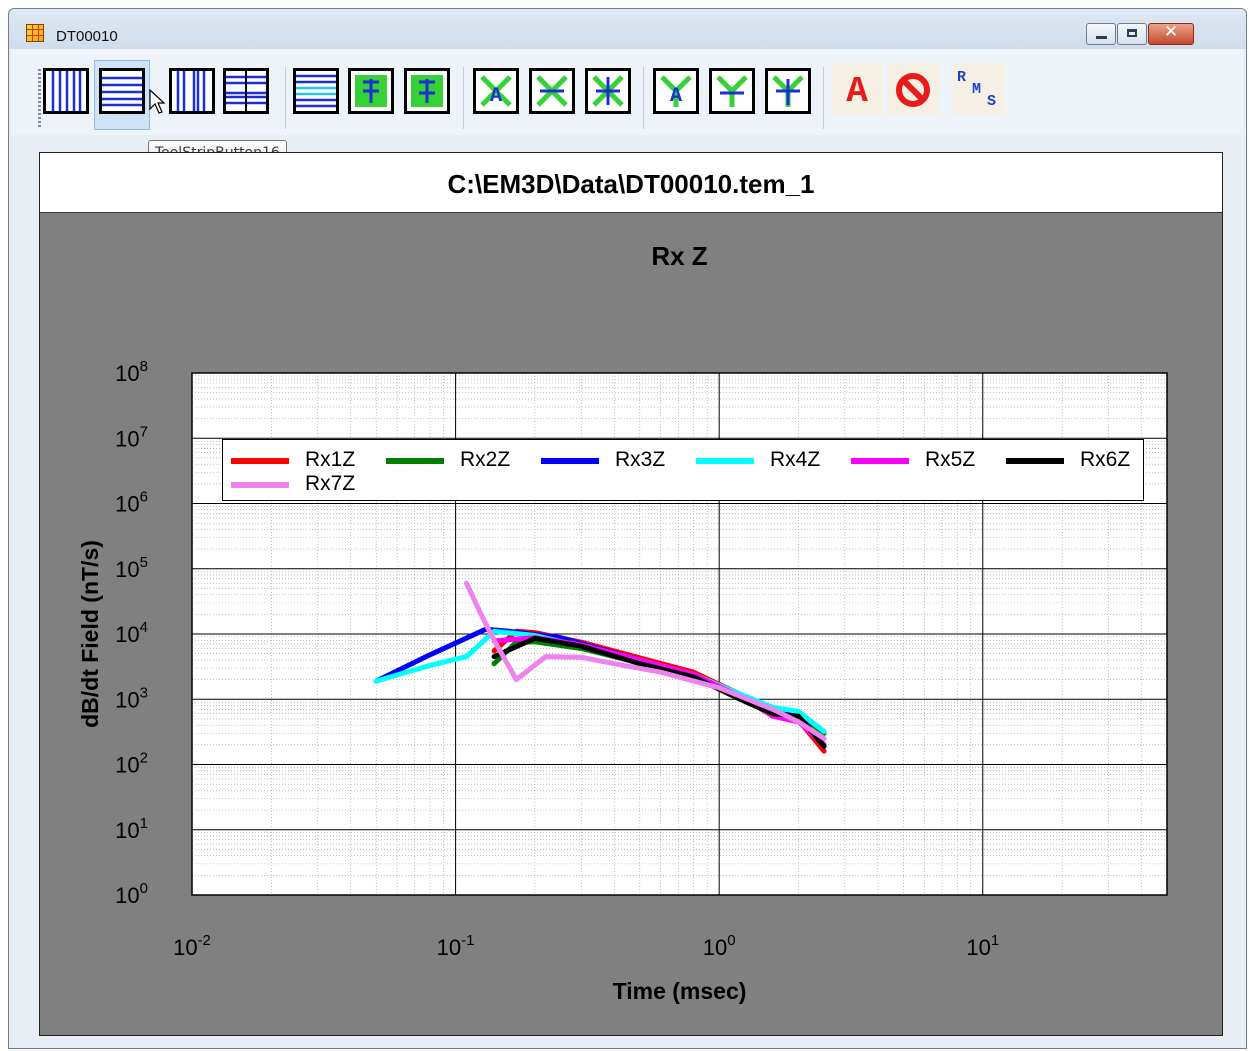  I want to click on horizontal-band-grid-icon, so click(316, 91).